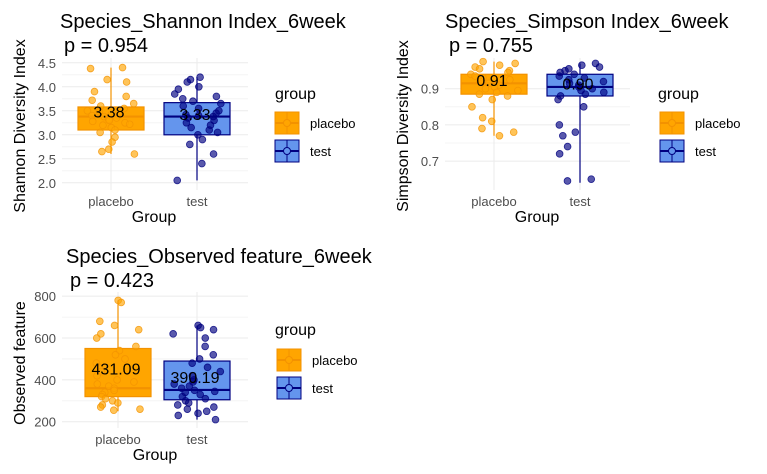  What do you see at coordinates (315, 124) in the screenshot?
I see `shannon-legend: group placebo test` at bounding box center [315, 124].